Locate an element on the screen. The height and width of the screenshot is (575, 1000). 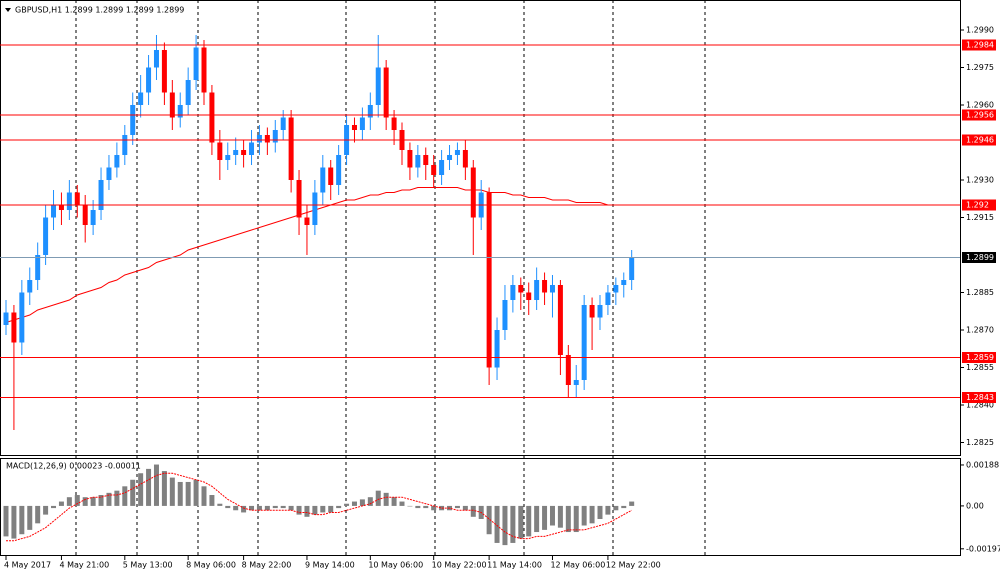
y-tick-label: 1.2960 is located at coordinates (980, 105).